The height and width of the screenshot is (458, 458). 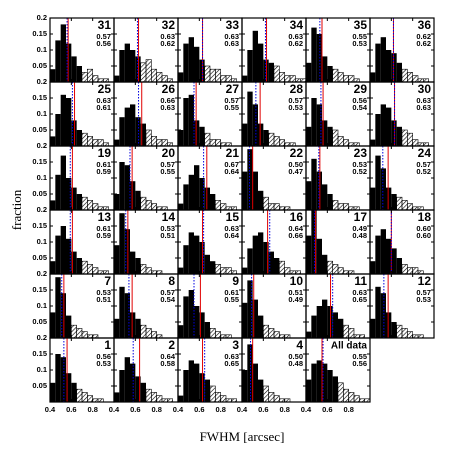 I want to click on stat-label: 0.67, so click(x=231, y=164).